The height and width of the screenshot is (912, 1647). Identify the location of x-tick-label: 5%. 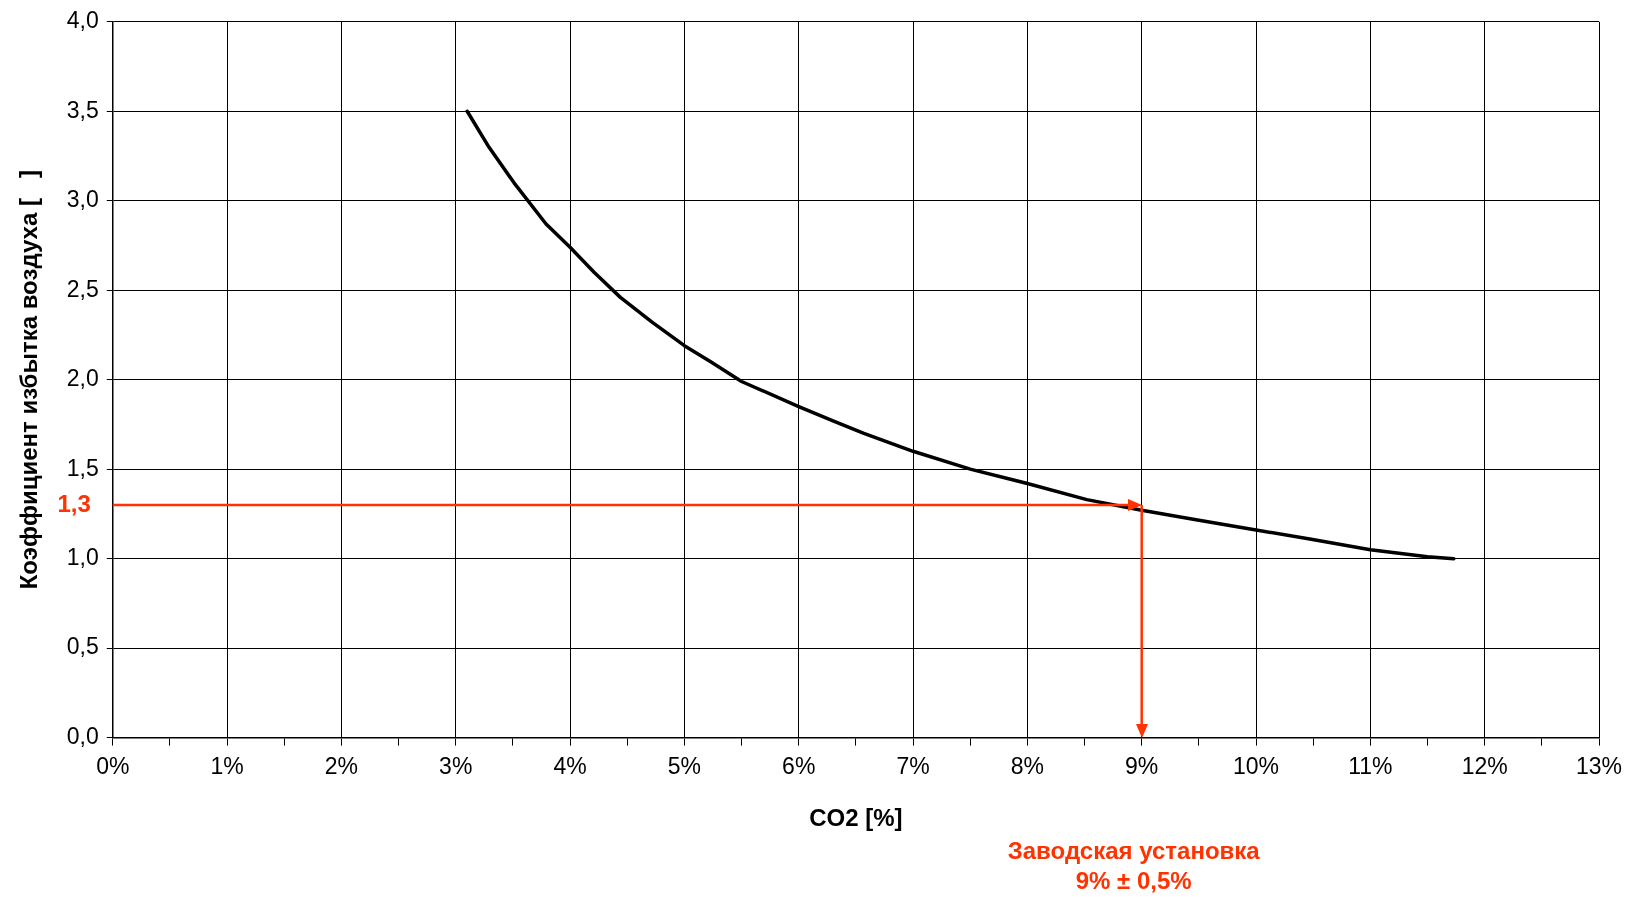
(684, 765).